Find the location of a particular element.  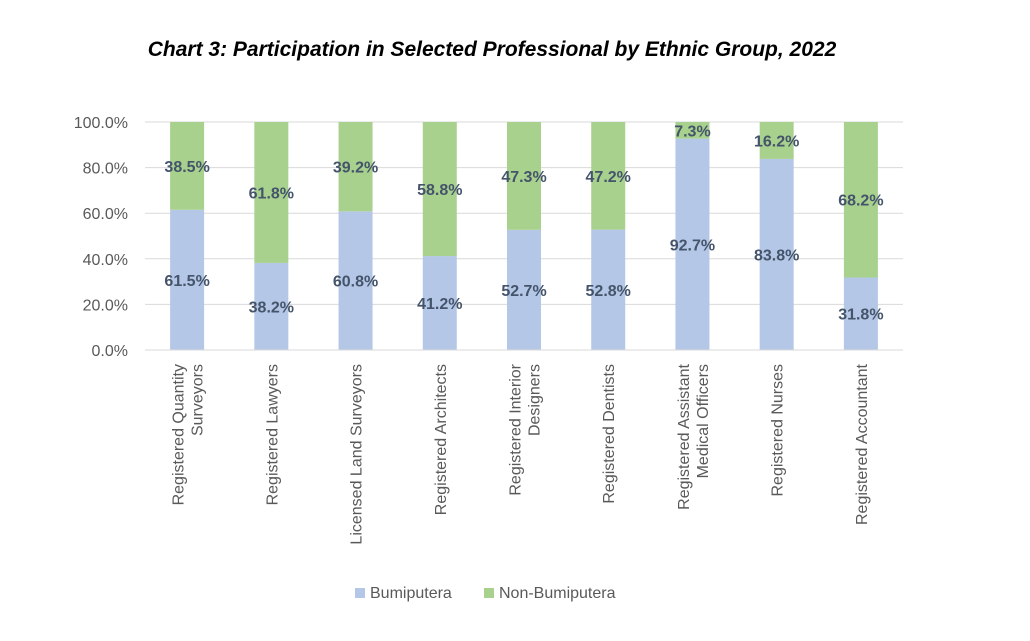

data-label: 39.2% is located at coordinates (355, 168).